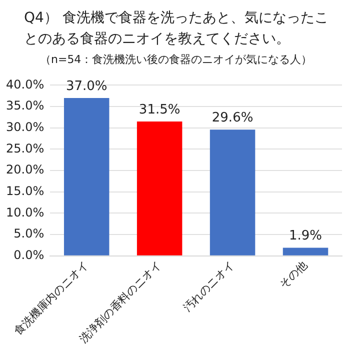 This screenshot has height=349, width=356. Describe the element at coordinates (25, 212) in the screenshot. I see `y-tick-label: 10.0%` at that location.